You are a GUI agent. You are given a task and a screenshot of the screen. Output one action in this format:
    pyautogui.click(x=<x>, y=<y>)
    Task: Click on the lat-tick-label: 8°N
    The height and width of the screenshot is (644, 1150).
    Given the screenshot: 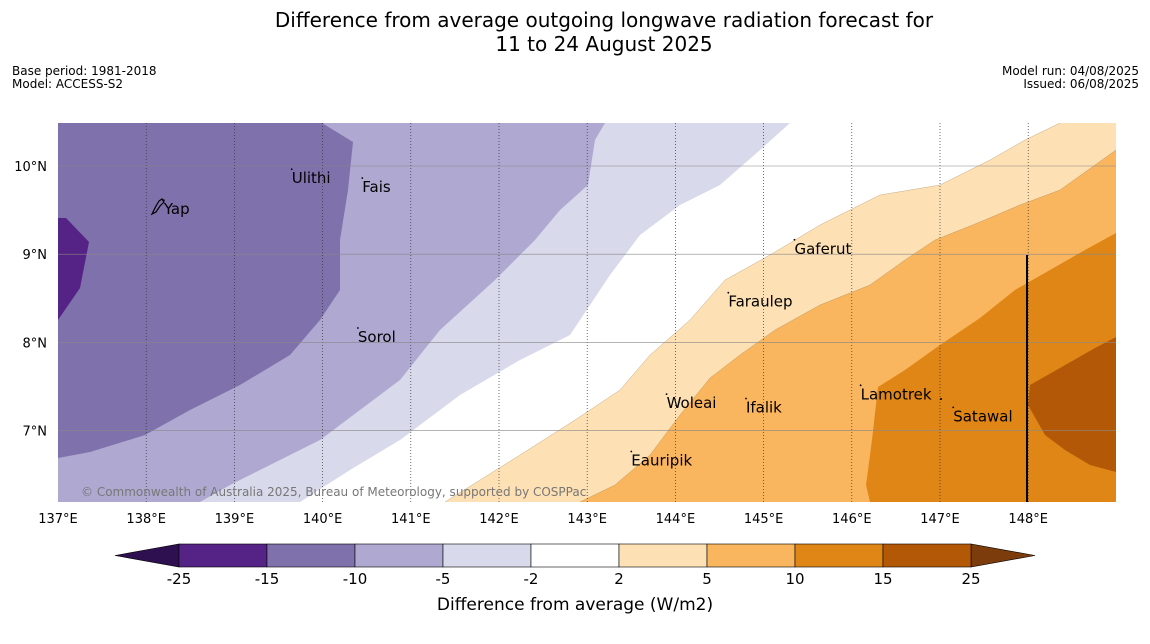 What is the action you would take?
    pyautogui.click(x=35, y=343)
    